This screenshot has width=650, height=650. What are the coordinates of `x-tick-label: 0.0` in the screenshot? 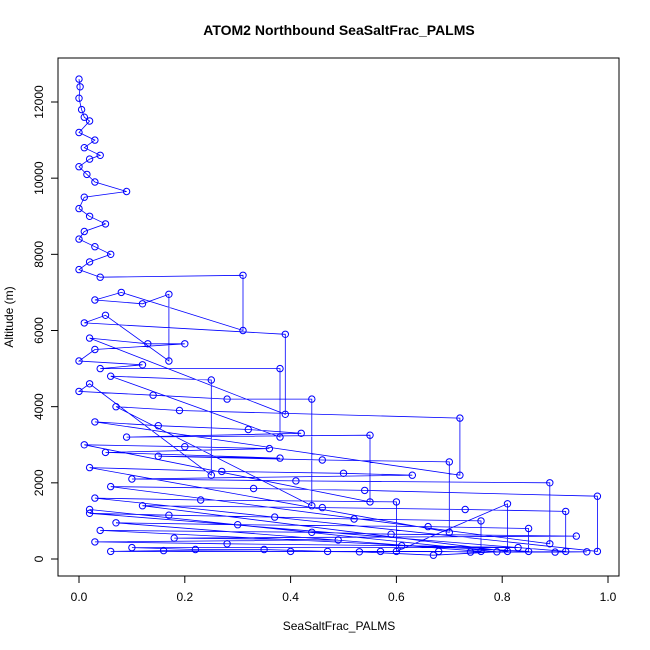 It's located at (79, 597).